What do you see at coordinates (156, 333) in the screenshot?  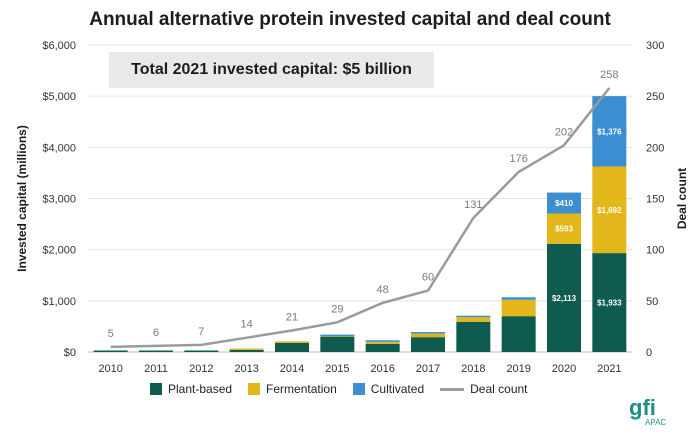 I see `deal-count-label: 6` at bounding box center [156, 333].